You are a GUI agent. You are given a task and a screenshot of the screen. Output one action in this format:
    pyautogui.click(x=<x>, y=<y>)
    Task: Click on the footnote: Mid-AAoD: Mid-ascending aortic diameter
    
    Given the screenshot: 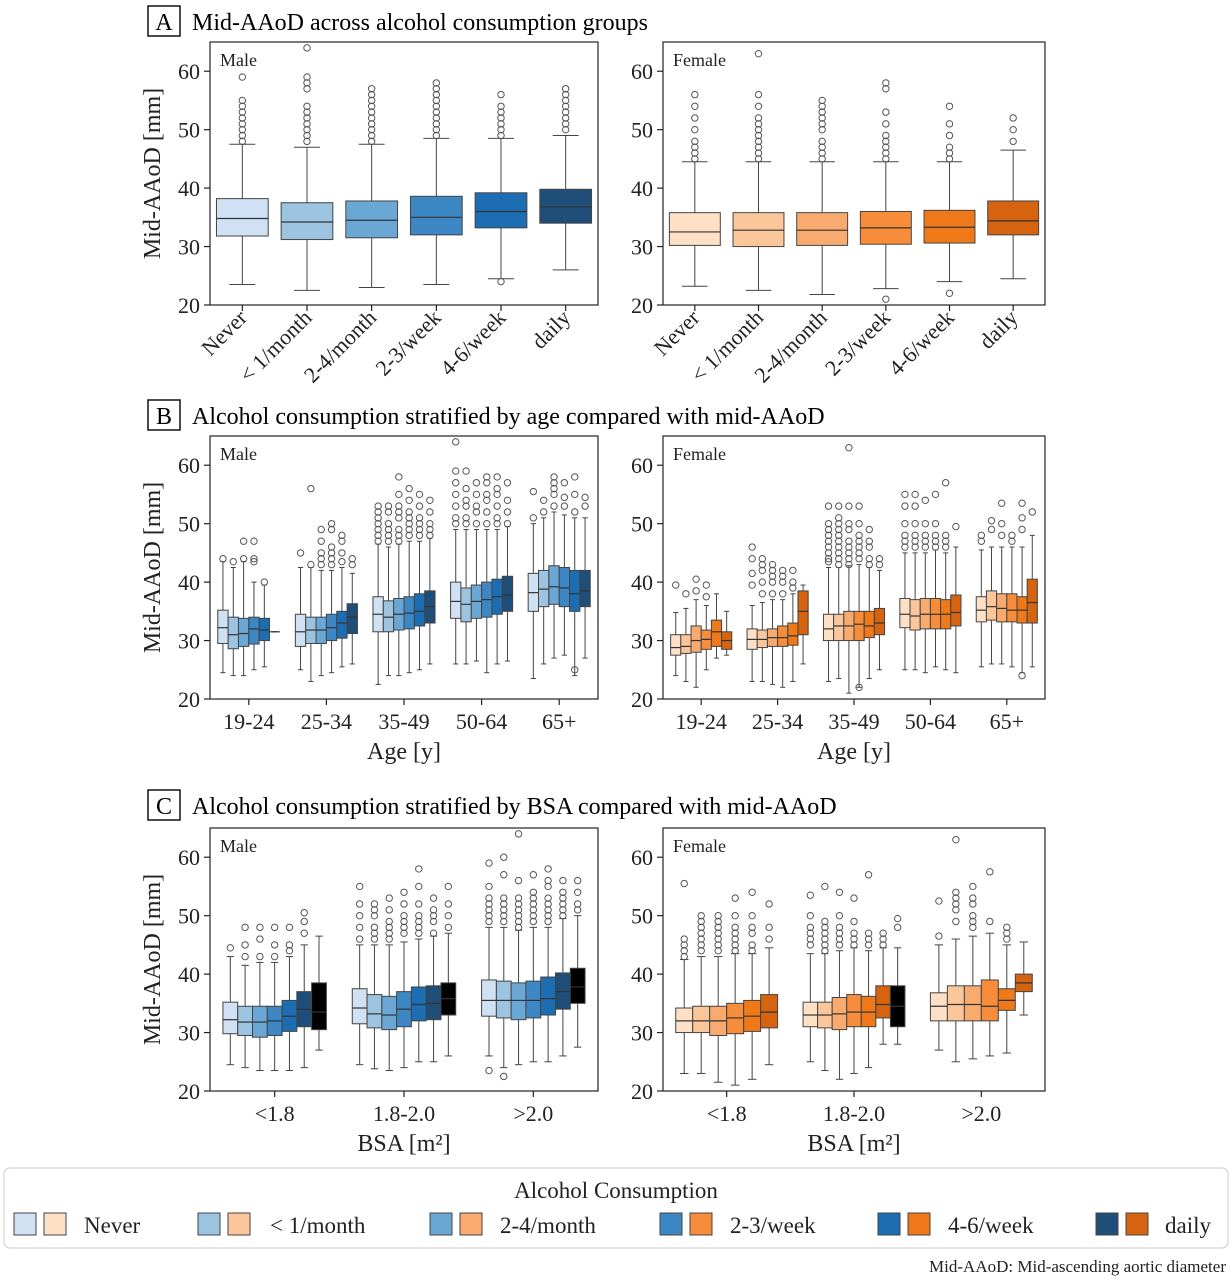 What is the action you would take?
    pyautogui.click(x=1077, y=1266)
    